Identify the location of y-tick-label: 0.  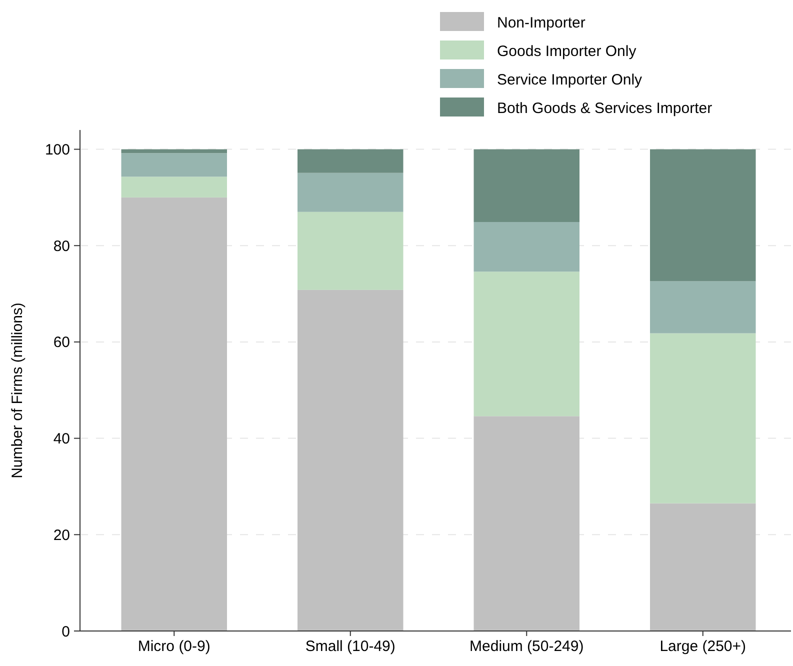
(66, 631).